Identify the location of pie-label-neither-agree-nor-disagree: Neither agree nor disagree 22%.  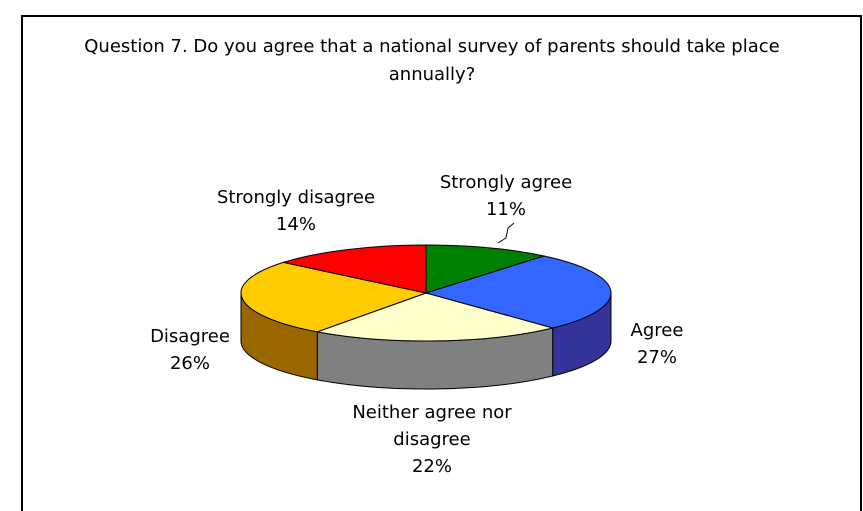
(432, 439).